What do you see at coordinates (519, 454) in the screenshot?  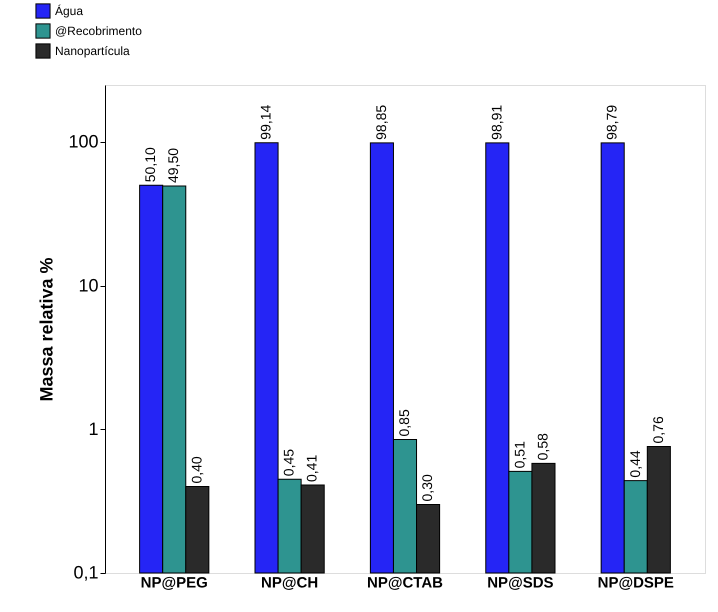 I see `data-label: 0,51` at bounding box center [519, 454].